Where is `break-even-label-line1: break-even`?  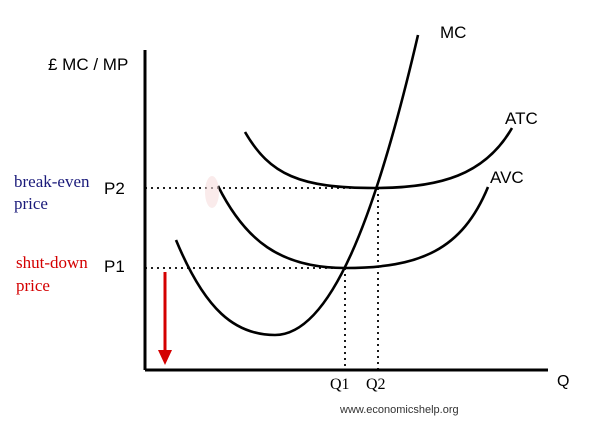 break-even-label-line1: break-even is located at coordinates (52, 181).